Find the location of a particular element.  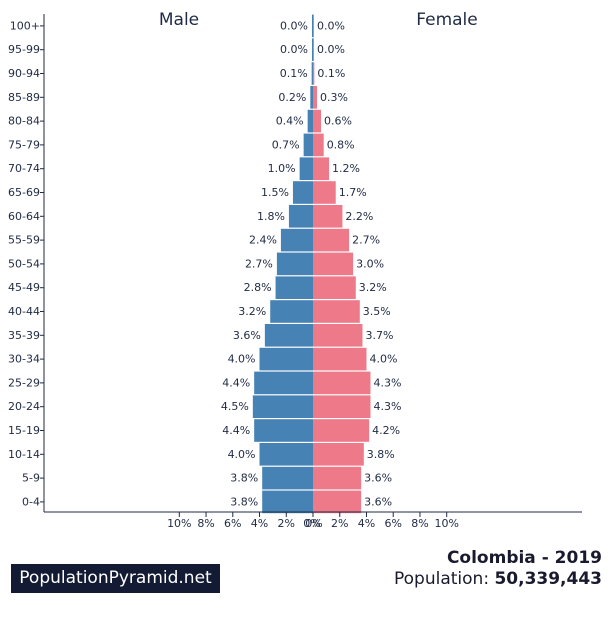

female-value-label: 0.3% is located at coordinates (334, 97).